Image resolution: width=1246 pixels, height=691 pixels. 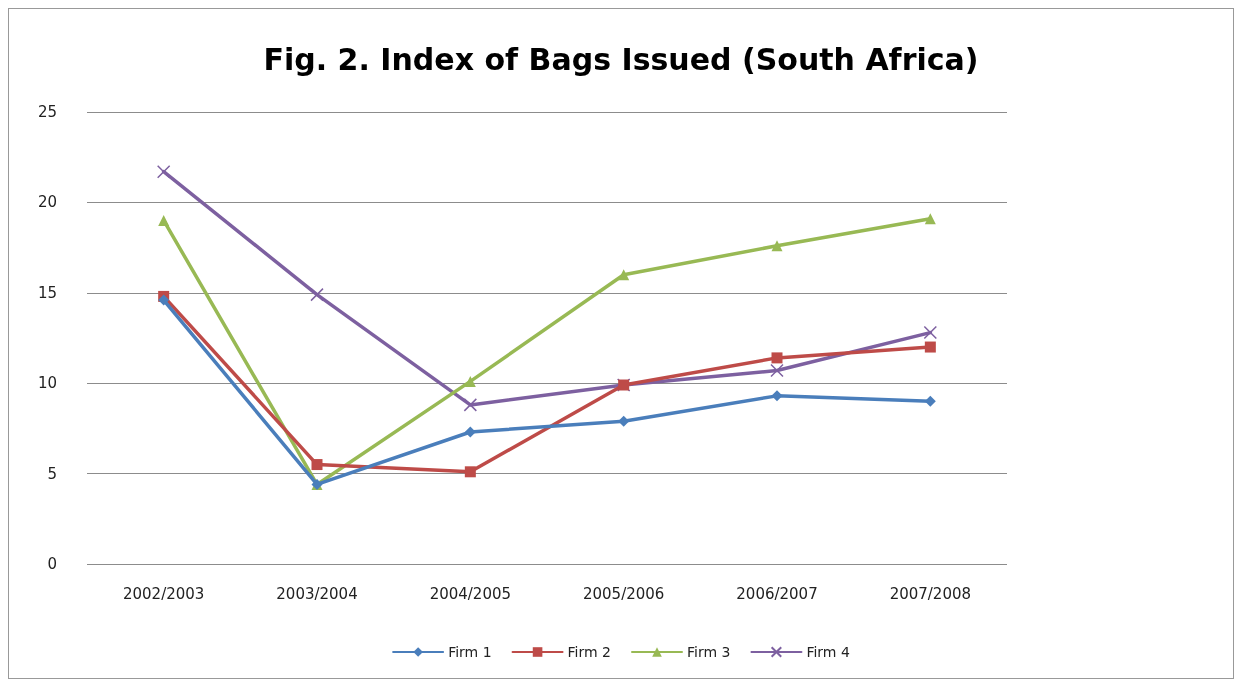 I want to click on x-tick-label: 2005/2006, so click(x=623, y=593).